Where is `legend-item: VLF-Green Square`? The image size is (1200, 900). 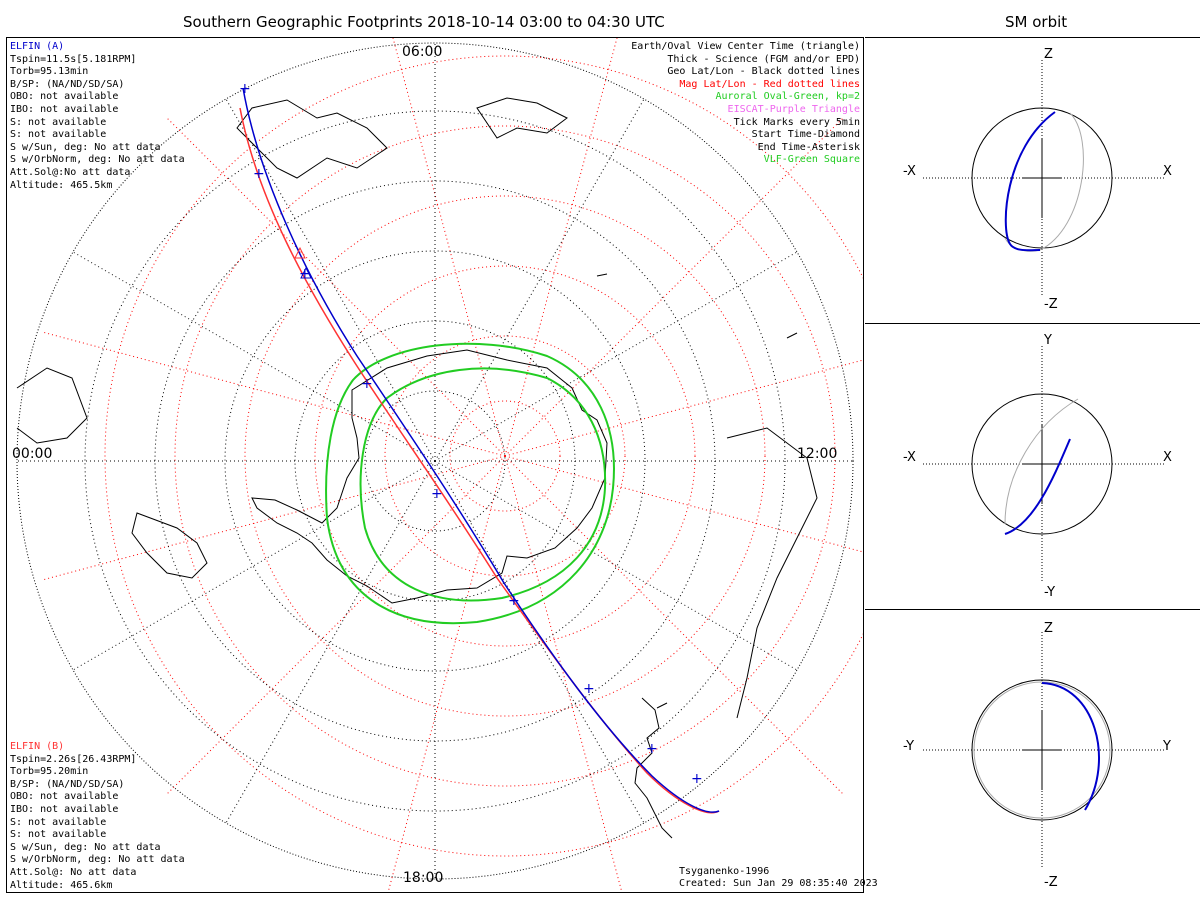
legend-item: VLF-Green Square is located at coordinates (811, 160).